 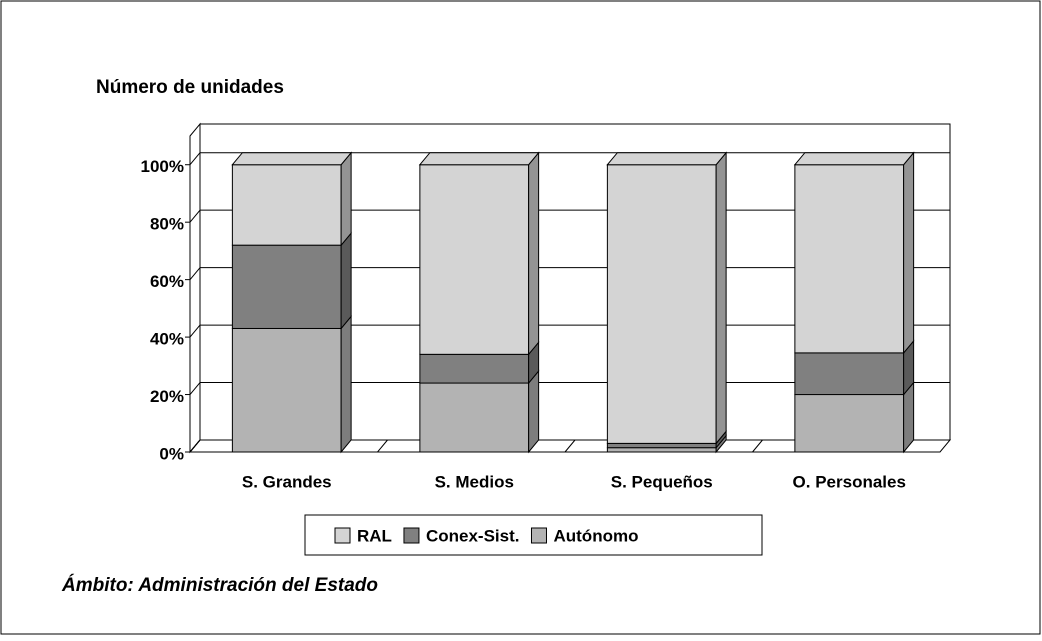 What do you see at coordinates (219, 585) in the screenshot?
I see `annotation: Ámbito: Administración del Estado` at bounding box center [219, 585].